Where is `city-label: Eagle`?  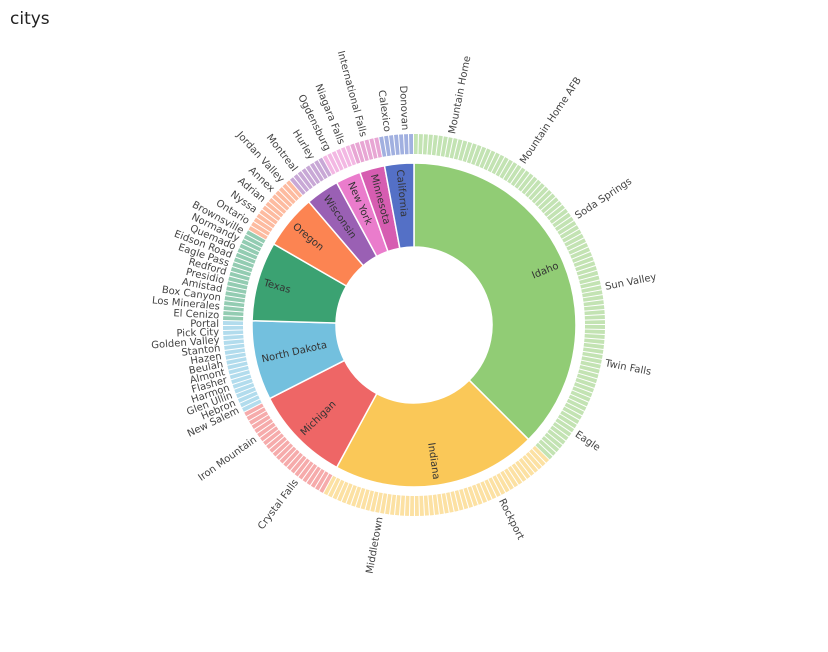 city-label: Eagle is located at coordinates (587, 441).